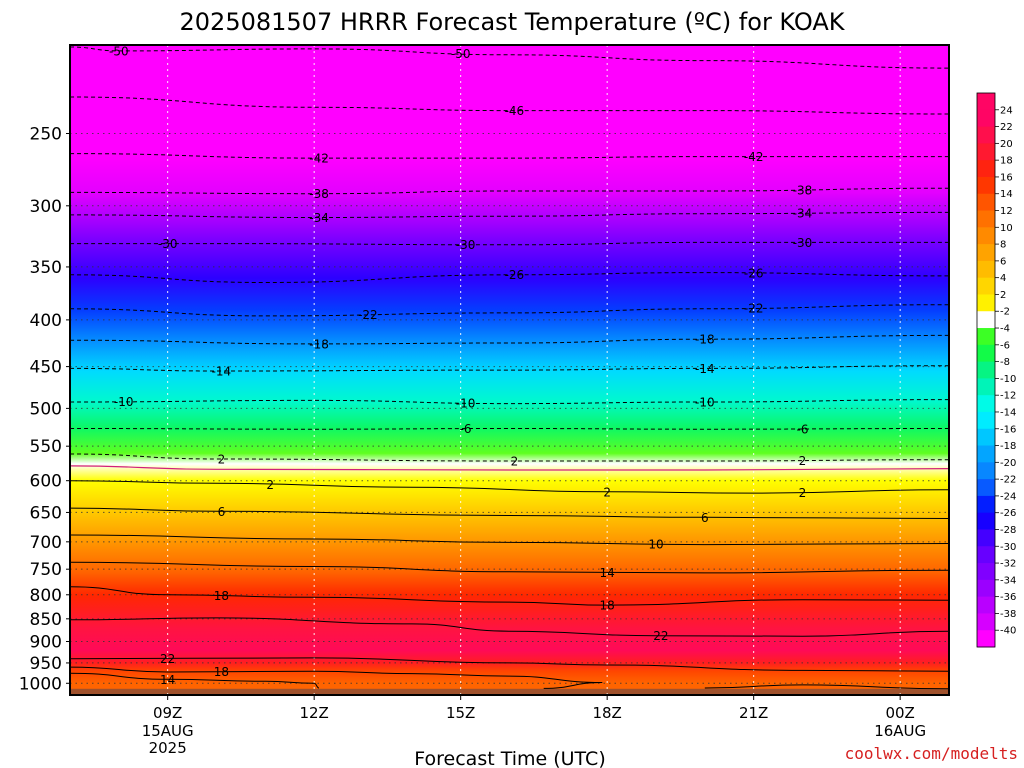 Image resolution: width=1024 pixels, height=768 pixels. I want to click on y-tick-label: 1000, so click(40, 684).